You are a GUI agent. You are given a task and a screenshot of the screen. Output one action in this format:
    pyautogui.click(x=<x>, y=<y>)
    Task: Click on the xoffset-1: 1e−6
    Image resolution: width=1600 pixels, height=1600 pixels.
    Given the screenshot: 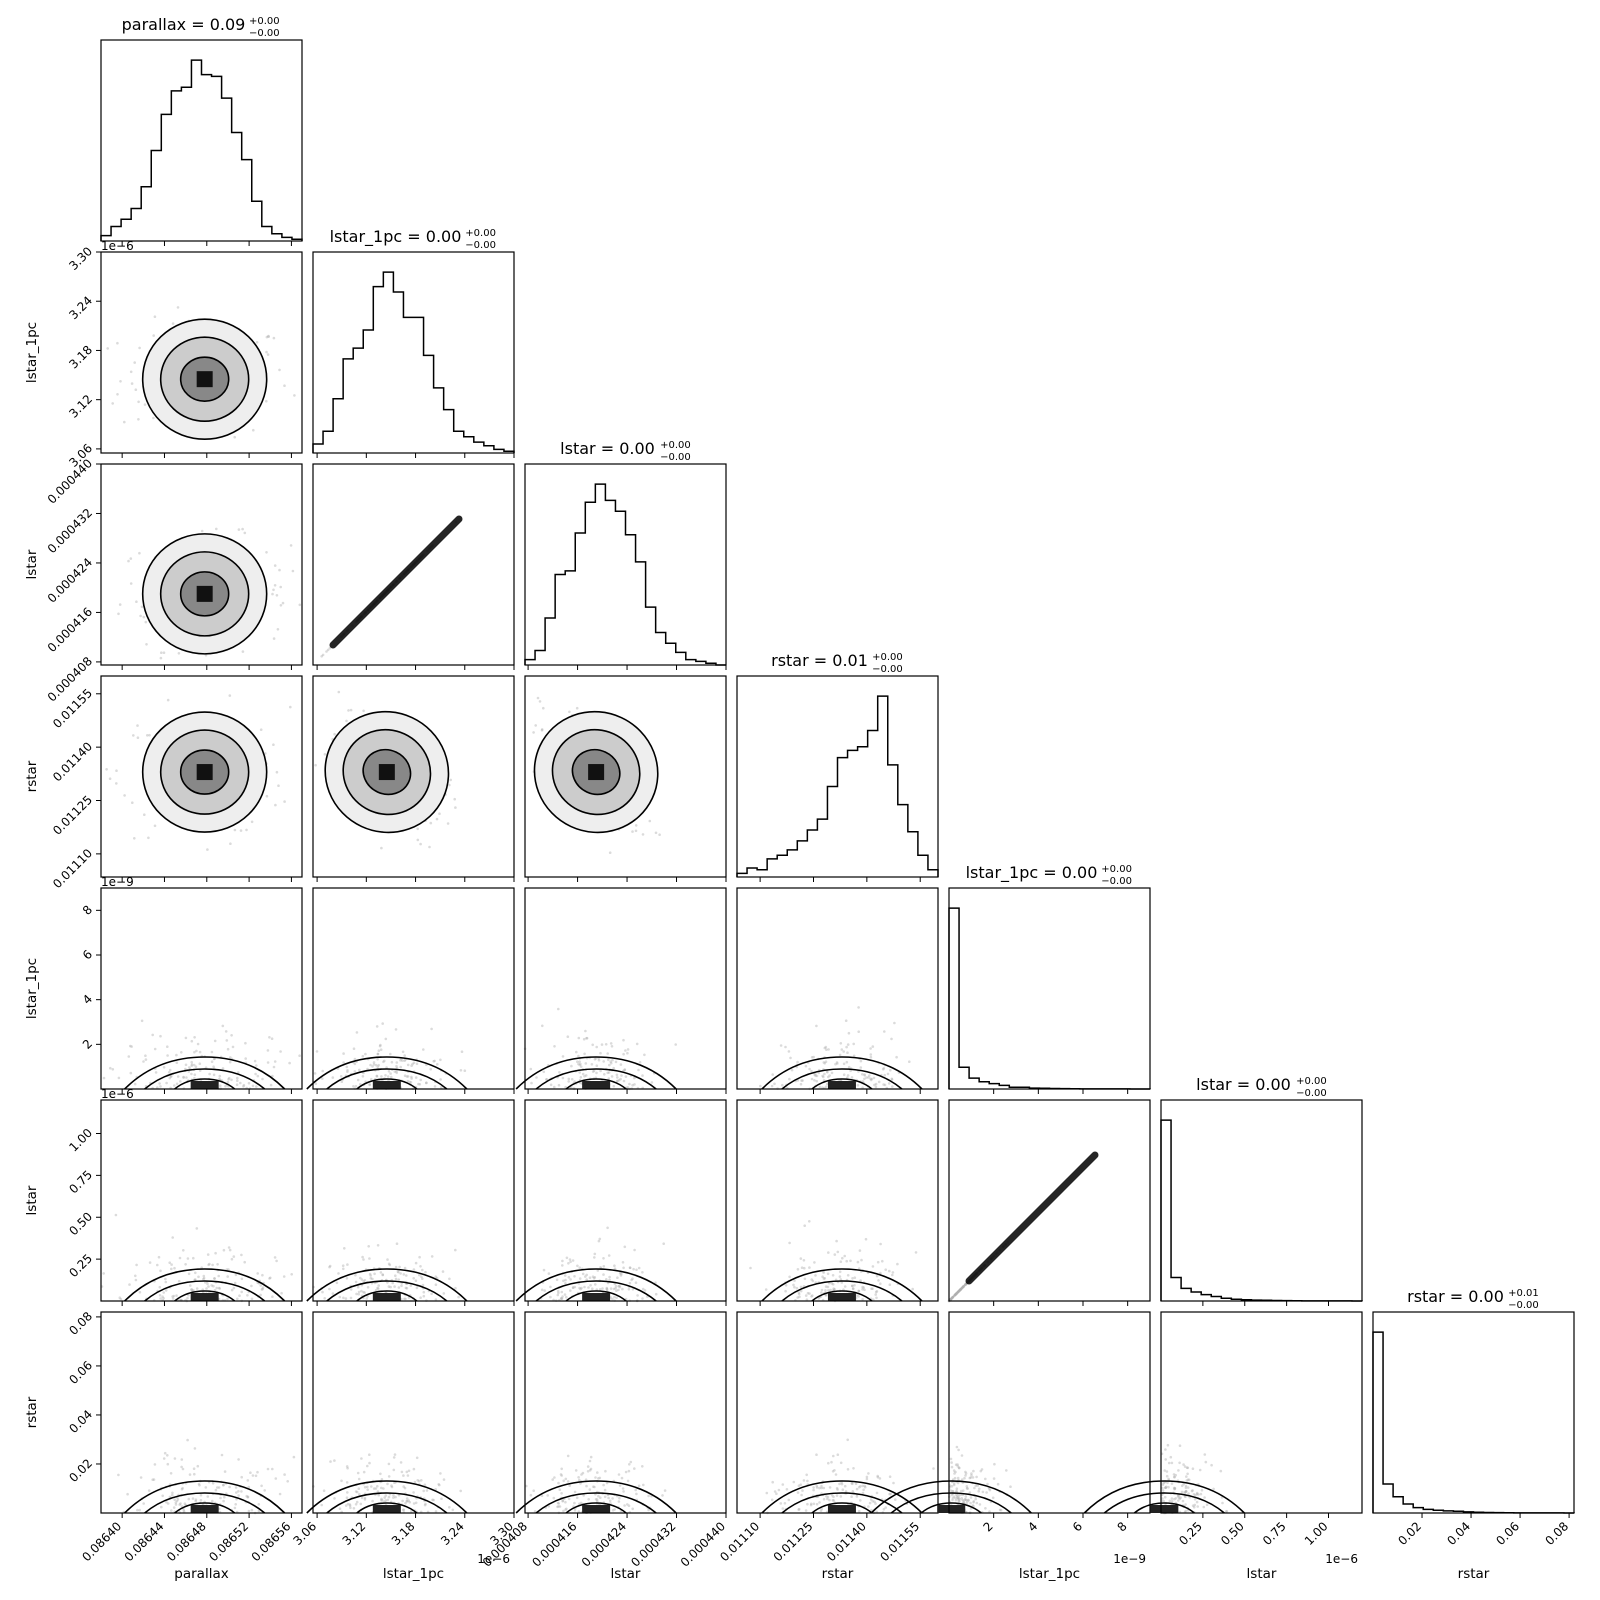 What is the action you would take?
    pyautogui.click(x=493, y=1559)
    